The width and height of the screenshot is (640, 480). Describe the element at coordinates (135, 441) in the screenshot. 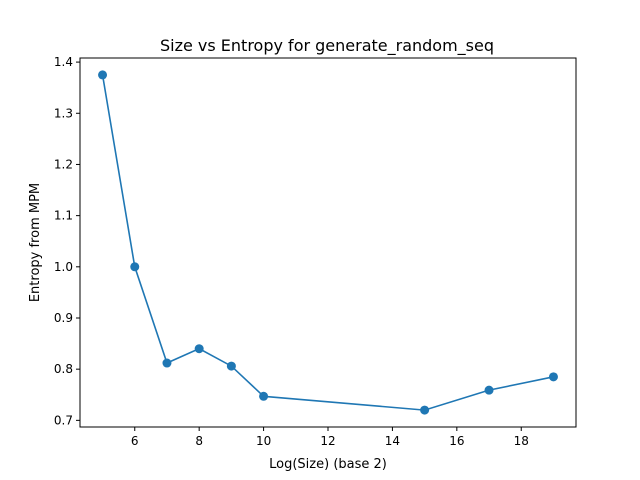

I see `x-tick-label: 6` at that location.